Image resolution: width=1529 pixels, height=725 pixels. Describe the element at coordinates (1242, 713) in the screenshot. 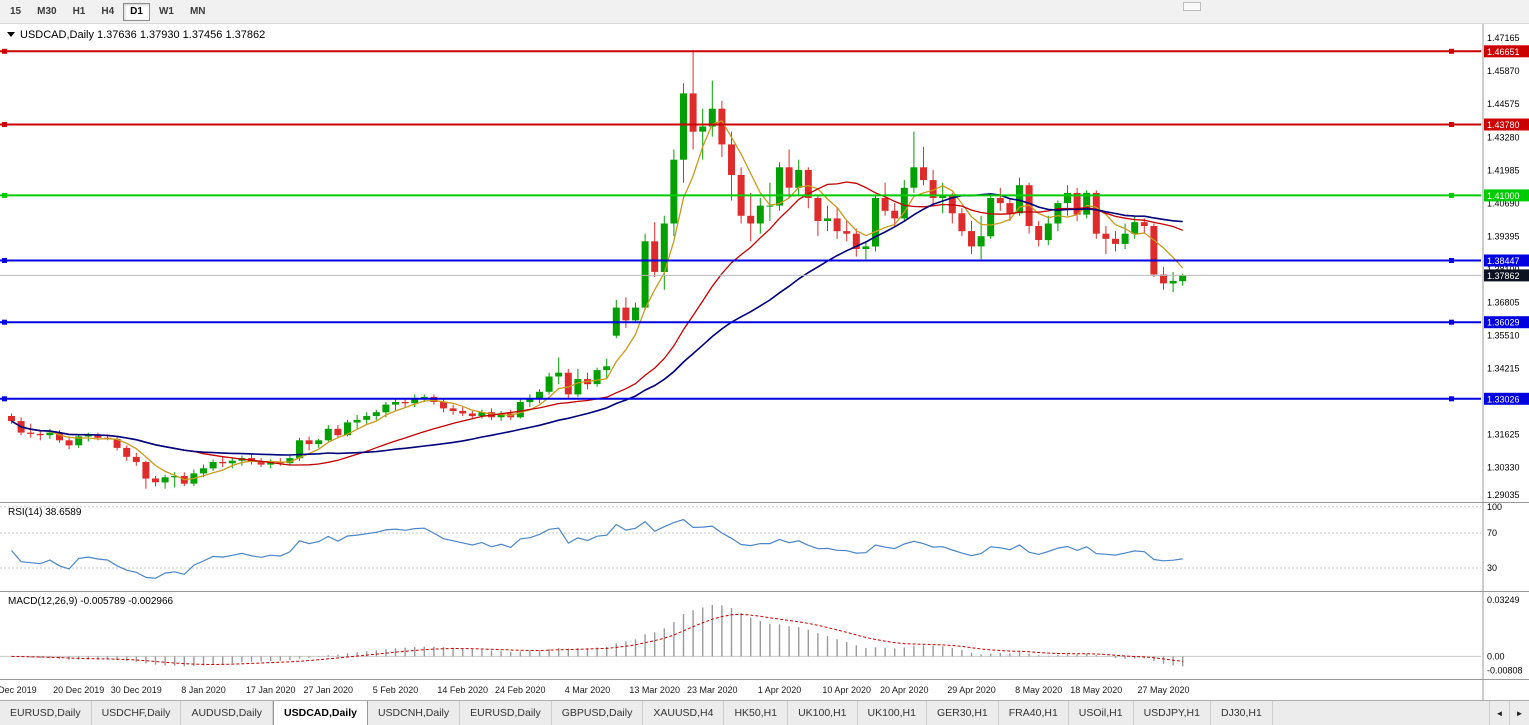

I see `chart-tab-dj30-h1: DJ30,H1` at that location.